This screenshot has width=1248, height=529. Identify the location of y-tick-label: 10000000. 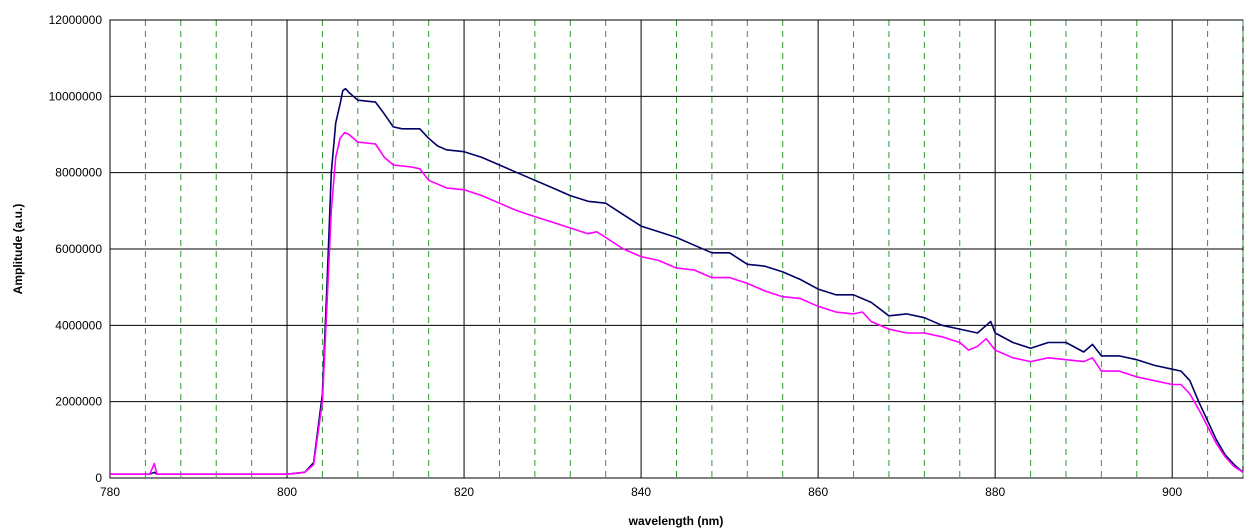
(76, 96).